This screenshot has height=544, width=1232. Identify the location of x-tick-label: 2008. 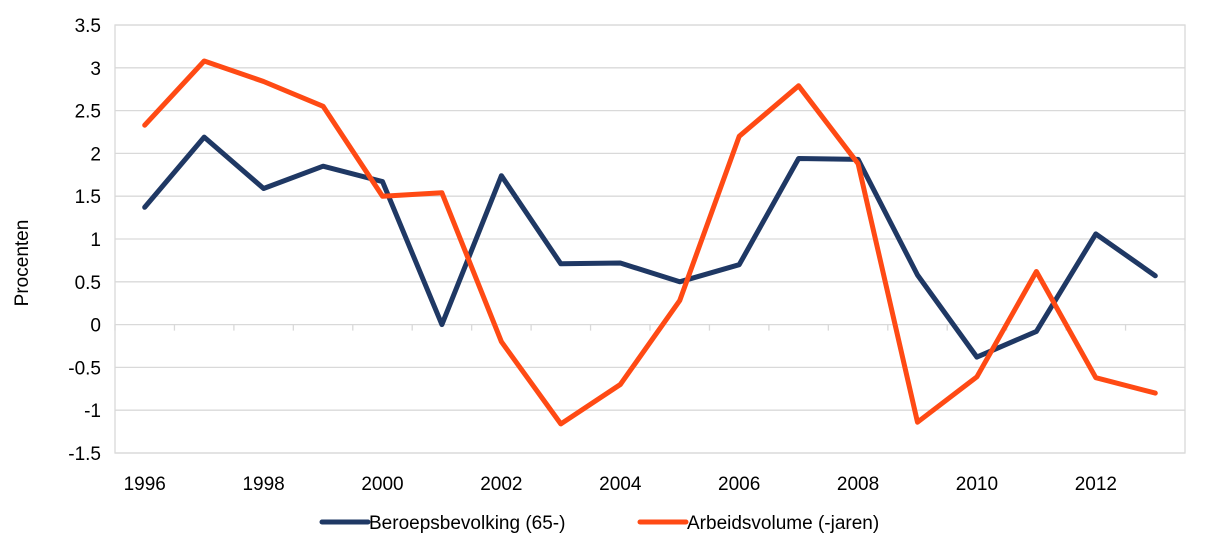
(858, 484).